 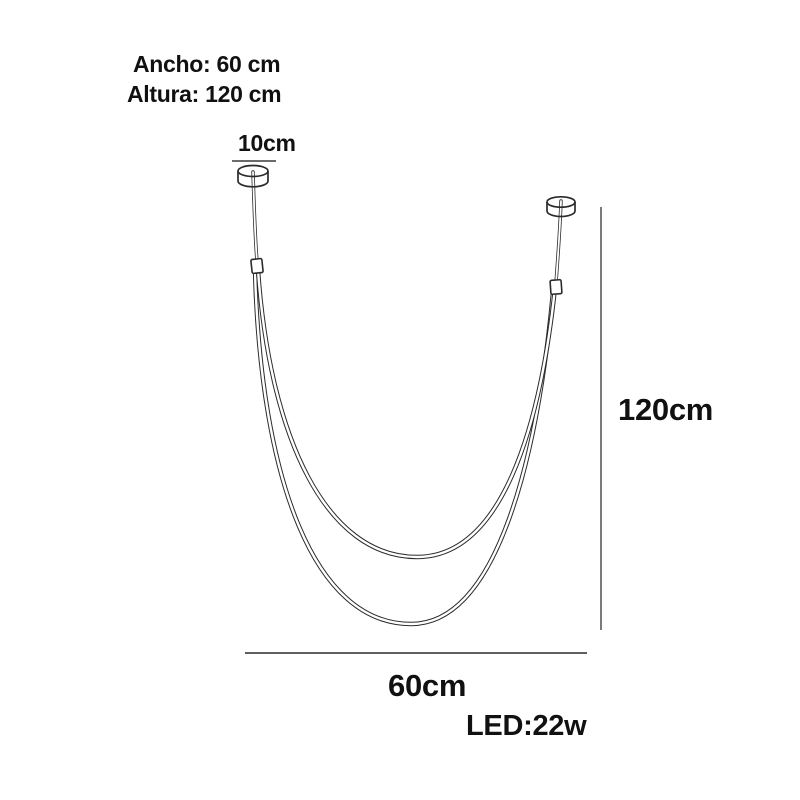 What do you see at coordinates (406, 413) in the screenshot?
I see `inner-led-tube-loop` at bounding box center [406, 413].